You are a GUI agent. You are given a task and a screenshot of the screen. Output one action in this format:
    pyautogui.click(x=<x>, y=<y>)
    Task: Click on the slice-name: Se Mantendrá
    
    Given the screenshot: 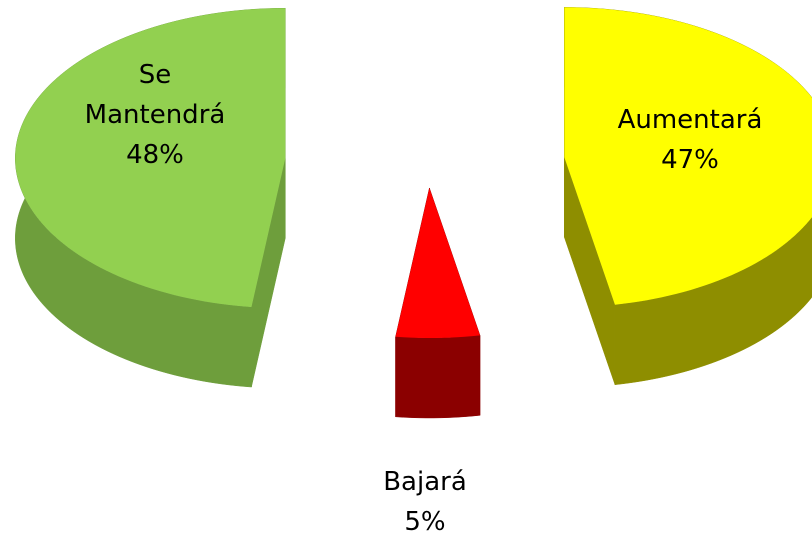 What is the action you would take?
    pyautogui.click(x=155, y=95)
    